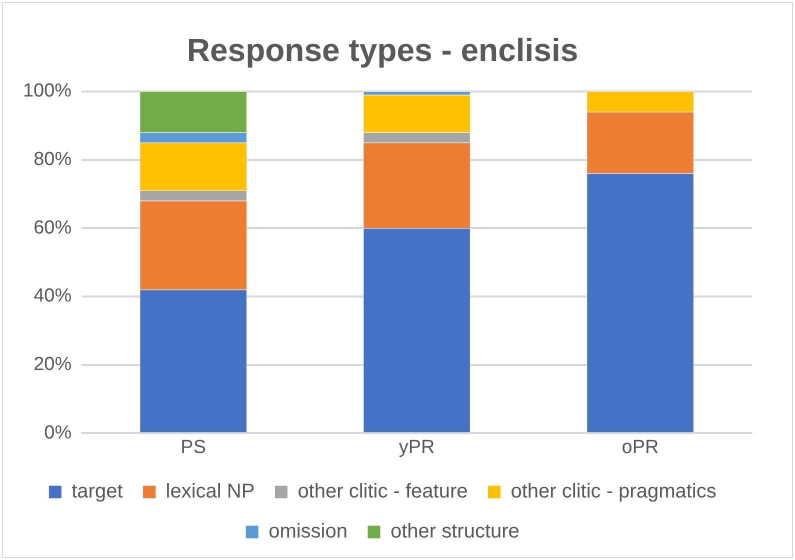  Describe the element at coordinates (53, 227) in the screenshot. I see `y-tick-label: 60%` at that location.